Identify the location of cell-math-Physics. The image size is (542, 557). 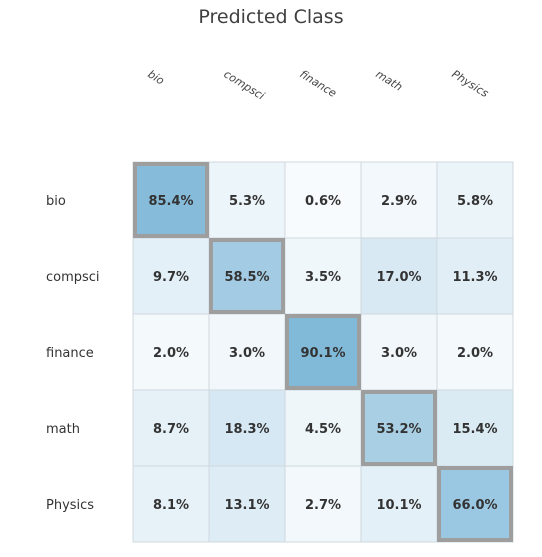
(475, 428).